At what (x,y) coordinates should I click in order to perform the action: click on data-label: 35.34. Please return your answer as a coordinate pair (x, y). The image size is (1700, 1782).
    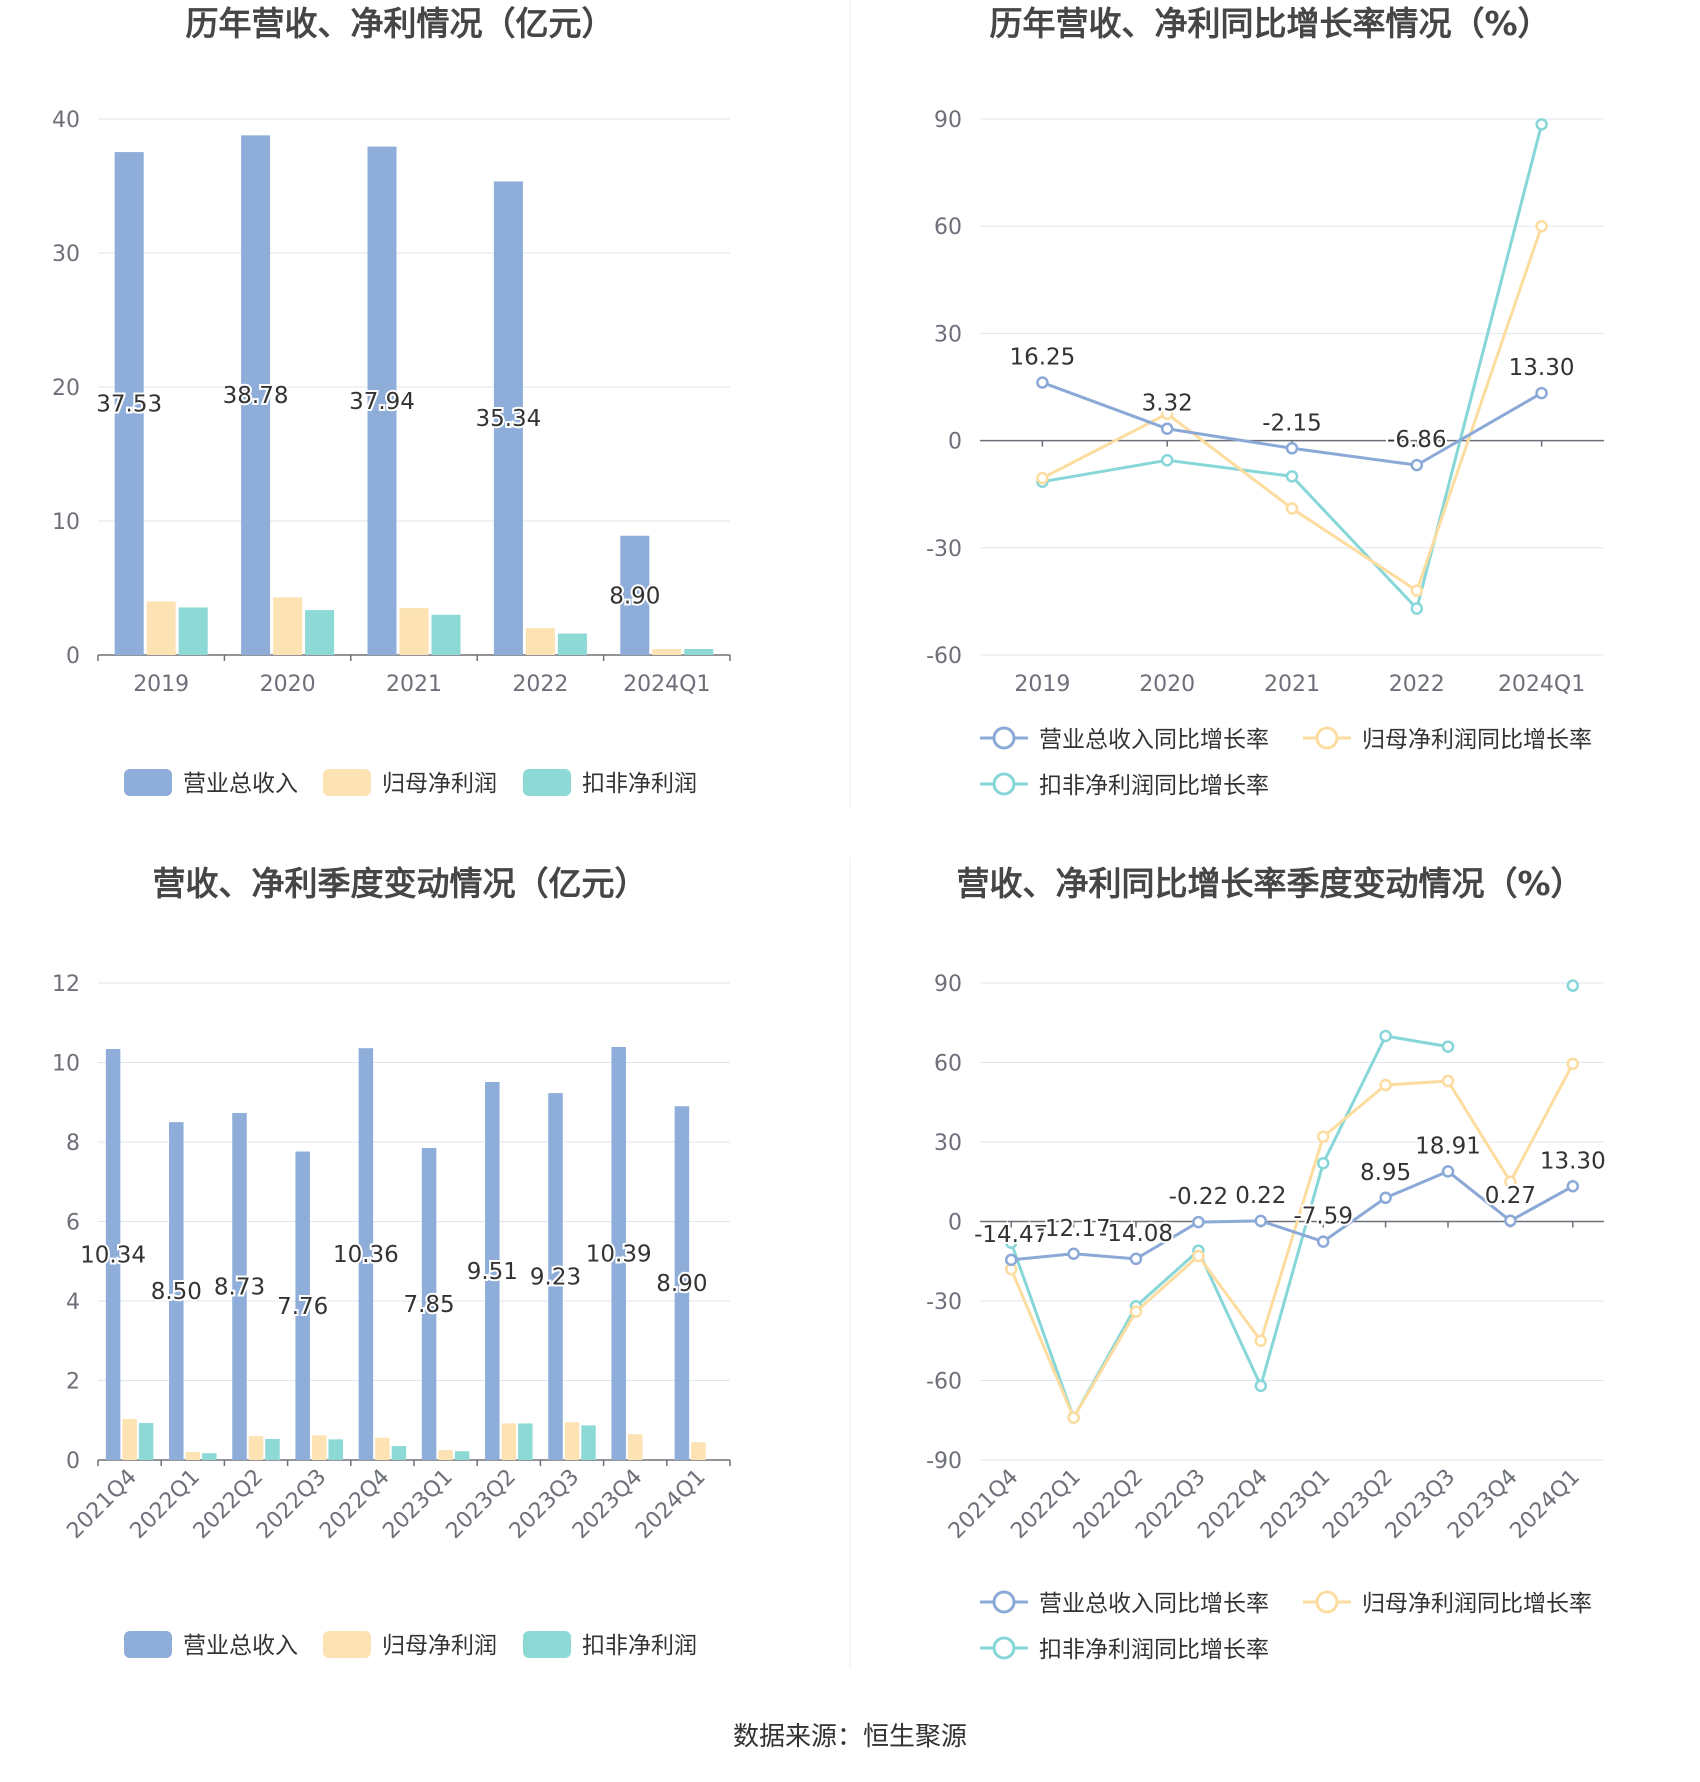
    Looking at the image, I should click on (508, 419).